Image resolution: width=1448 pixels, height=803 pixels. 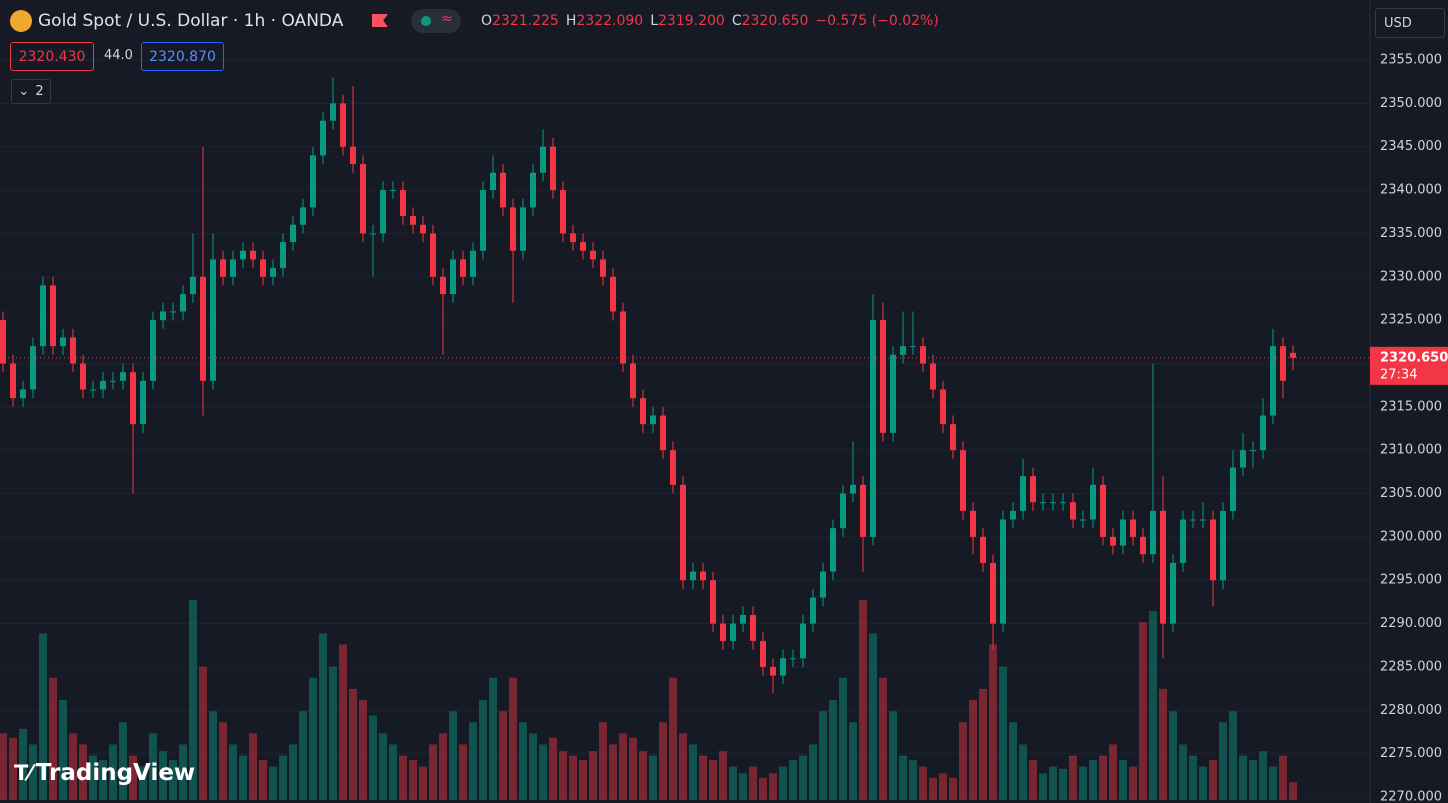 What do you see at coordinates (436, 21) in the screenshot?
I see `market-status: ≈` at bounding box center [436, 21].